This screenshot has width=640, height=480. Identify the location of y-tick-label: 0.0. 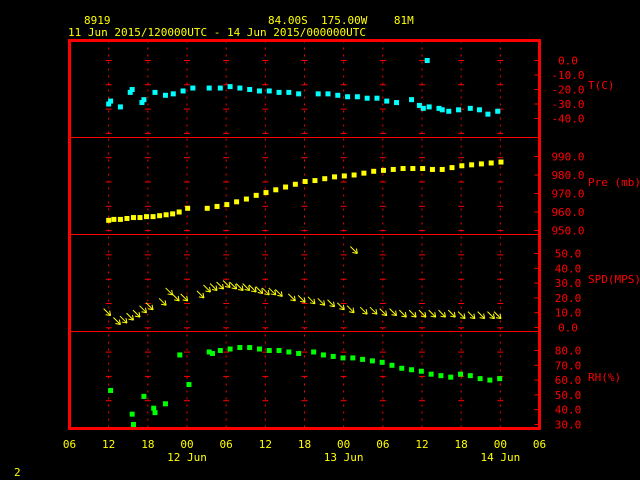
(568, 328).